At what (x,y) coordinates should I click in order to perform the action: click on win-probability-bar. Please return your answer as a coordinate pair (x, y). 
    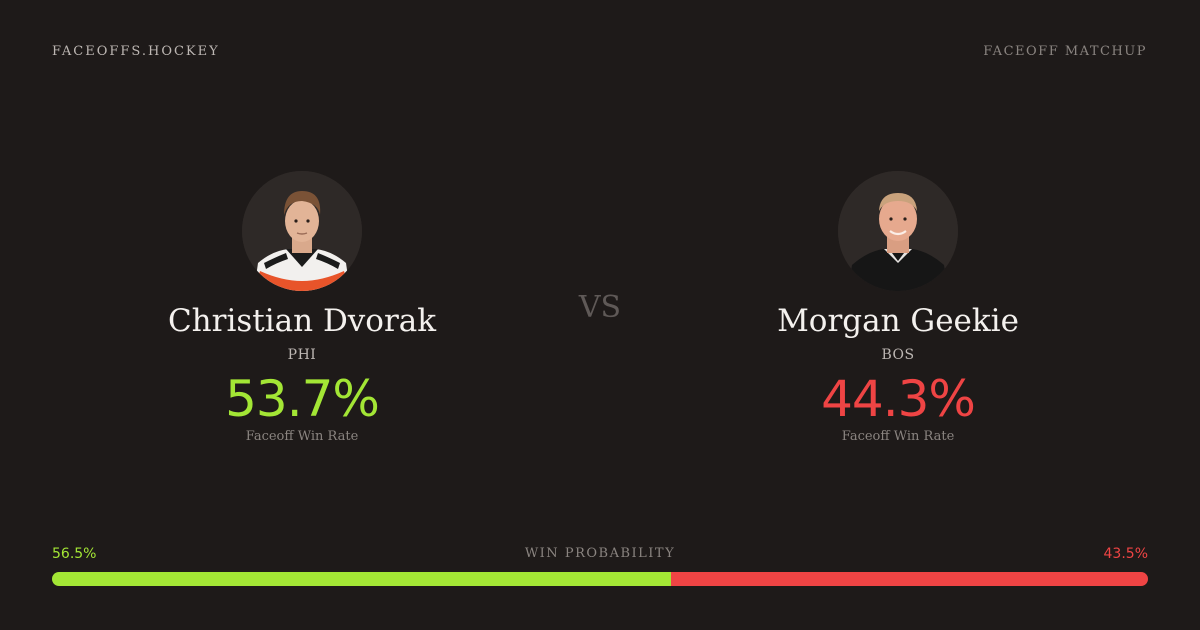
    Looking at the image, I should click on (600, 579).